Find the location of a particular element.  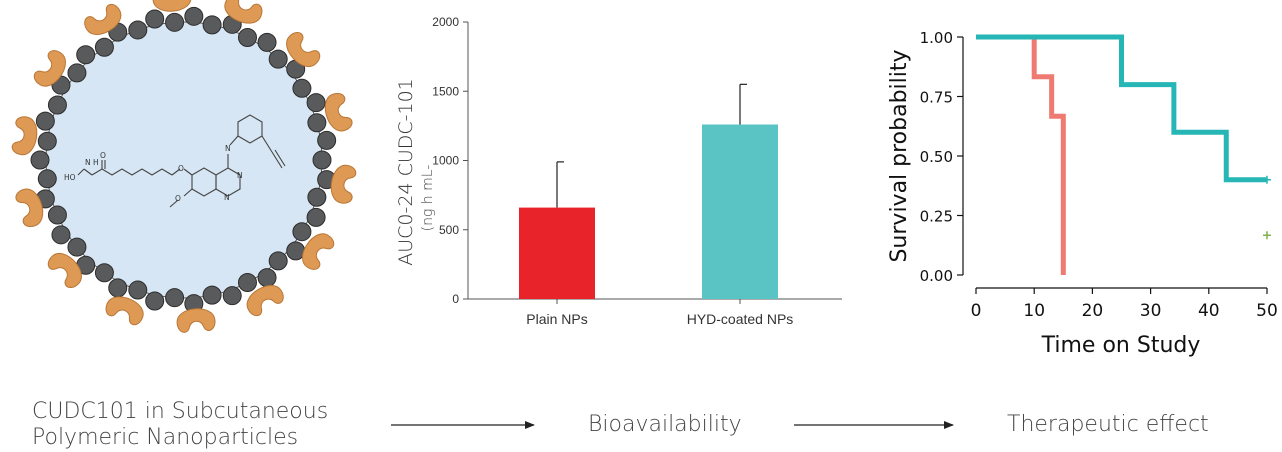

mol-label-n-ring2: N is located at coordinates (227, 197).